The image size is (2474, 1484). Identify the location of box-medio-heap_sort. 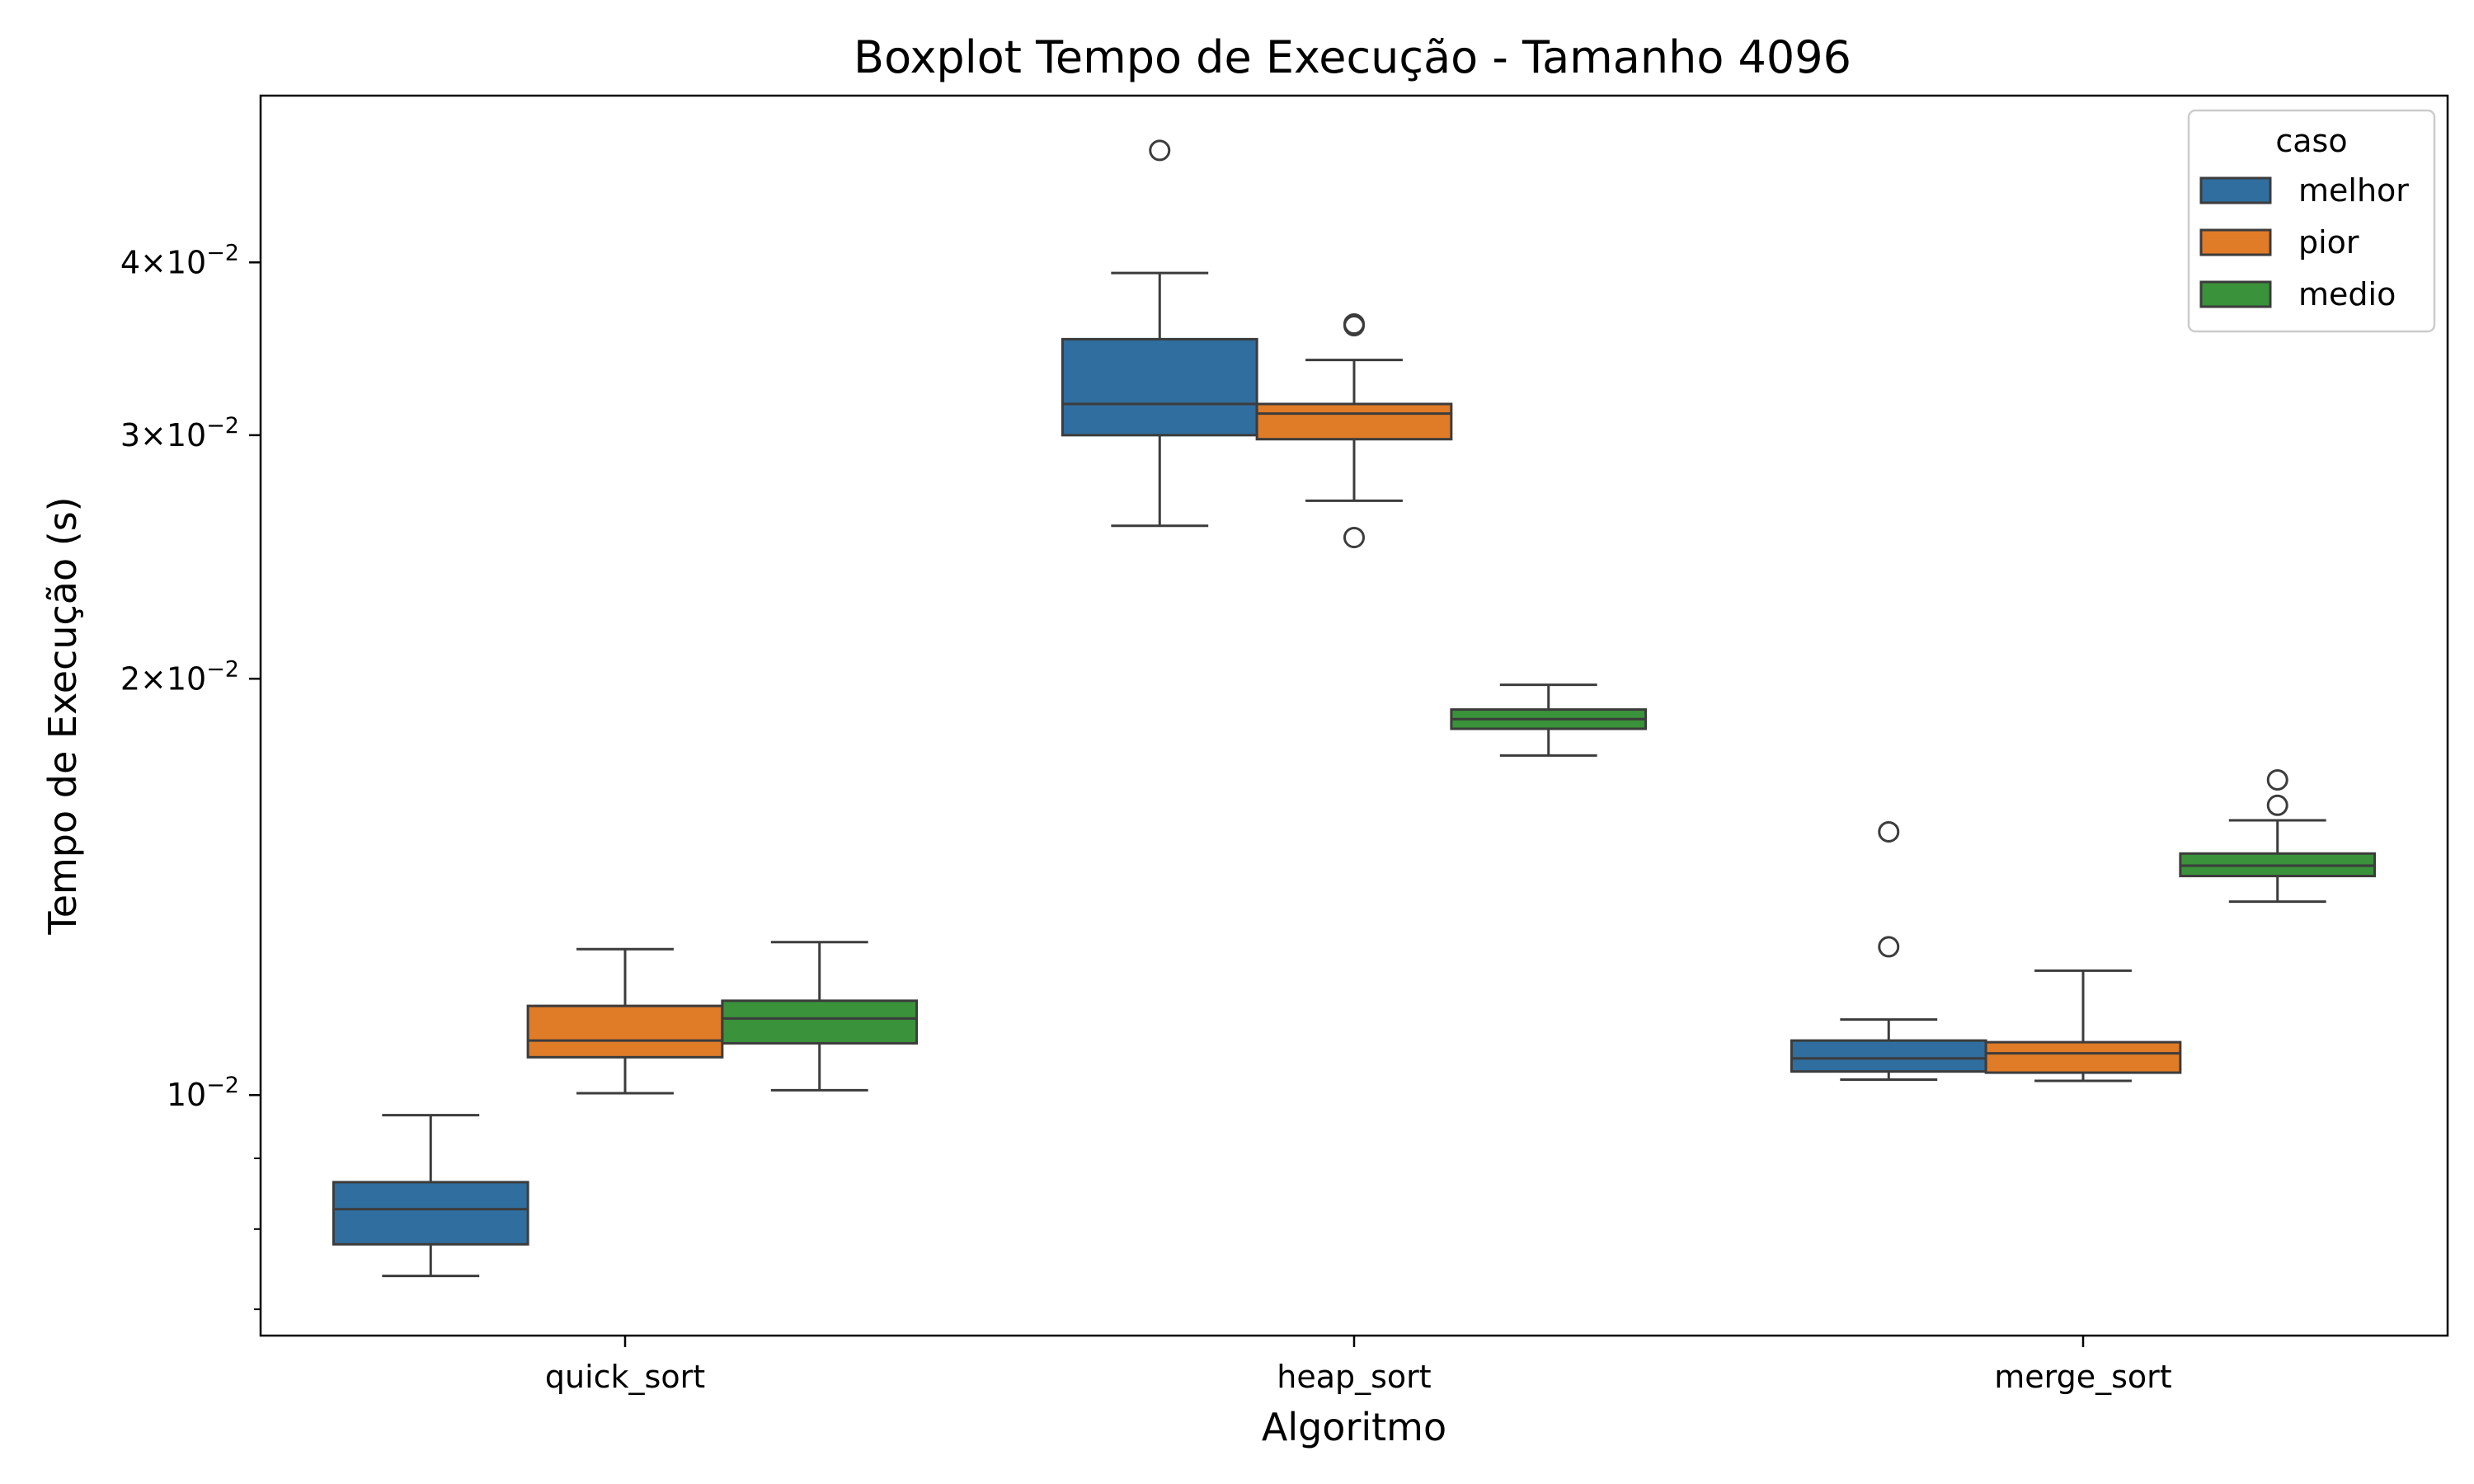
(1549, 720).